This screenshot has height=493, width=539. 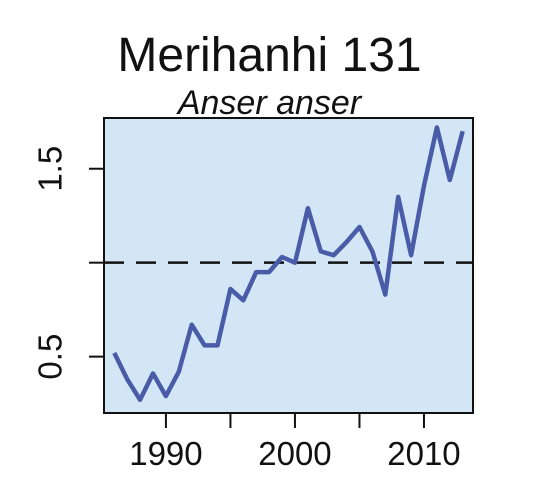 I want to click on y-tick-label: 1.5, so click(x=50, y=169).